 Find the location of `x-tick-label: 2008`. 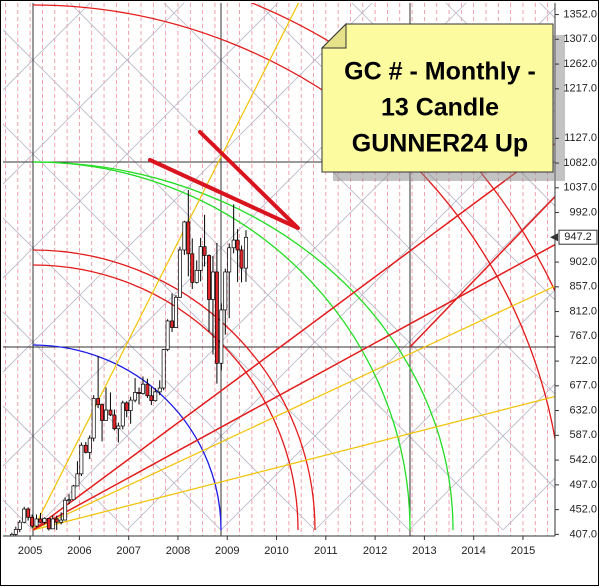

x-tick-label: 2008 is located at coordinates (178, 551).